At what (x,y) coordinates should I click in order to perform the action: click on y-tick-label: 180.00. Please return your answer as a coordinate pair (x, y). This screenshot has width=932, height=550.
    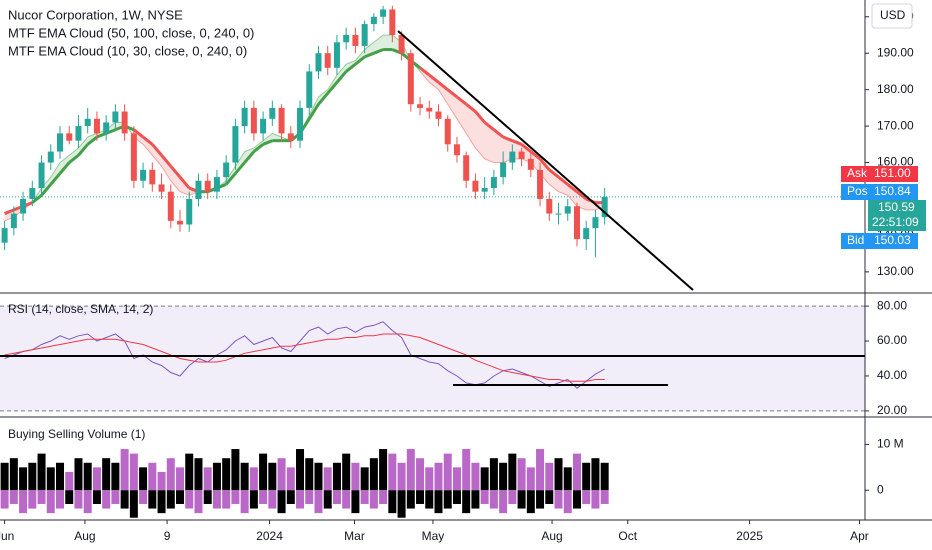
    Looking at the image, I should click on (895, 89).